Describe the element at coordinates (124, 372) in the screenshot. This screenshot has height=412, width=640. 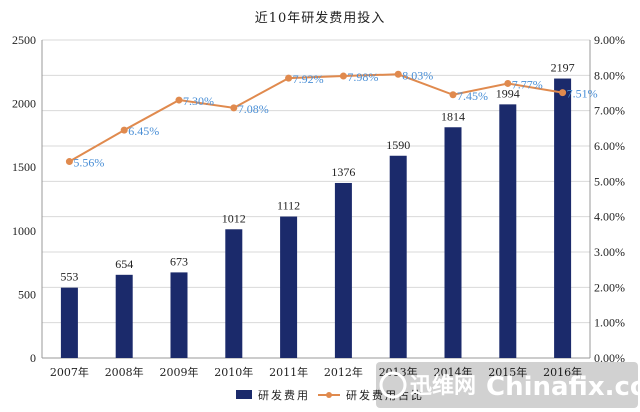
I see `category-label: 2008年` at that location.